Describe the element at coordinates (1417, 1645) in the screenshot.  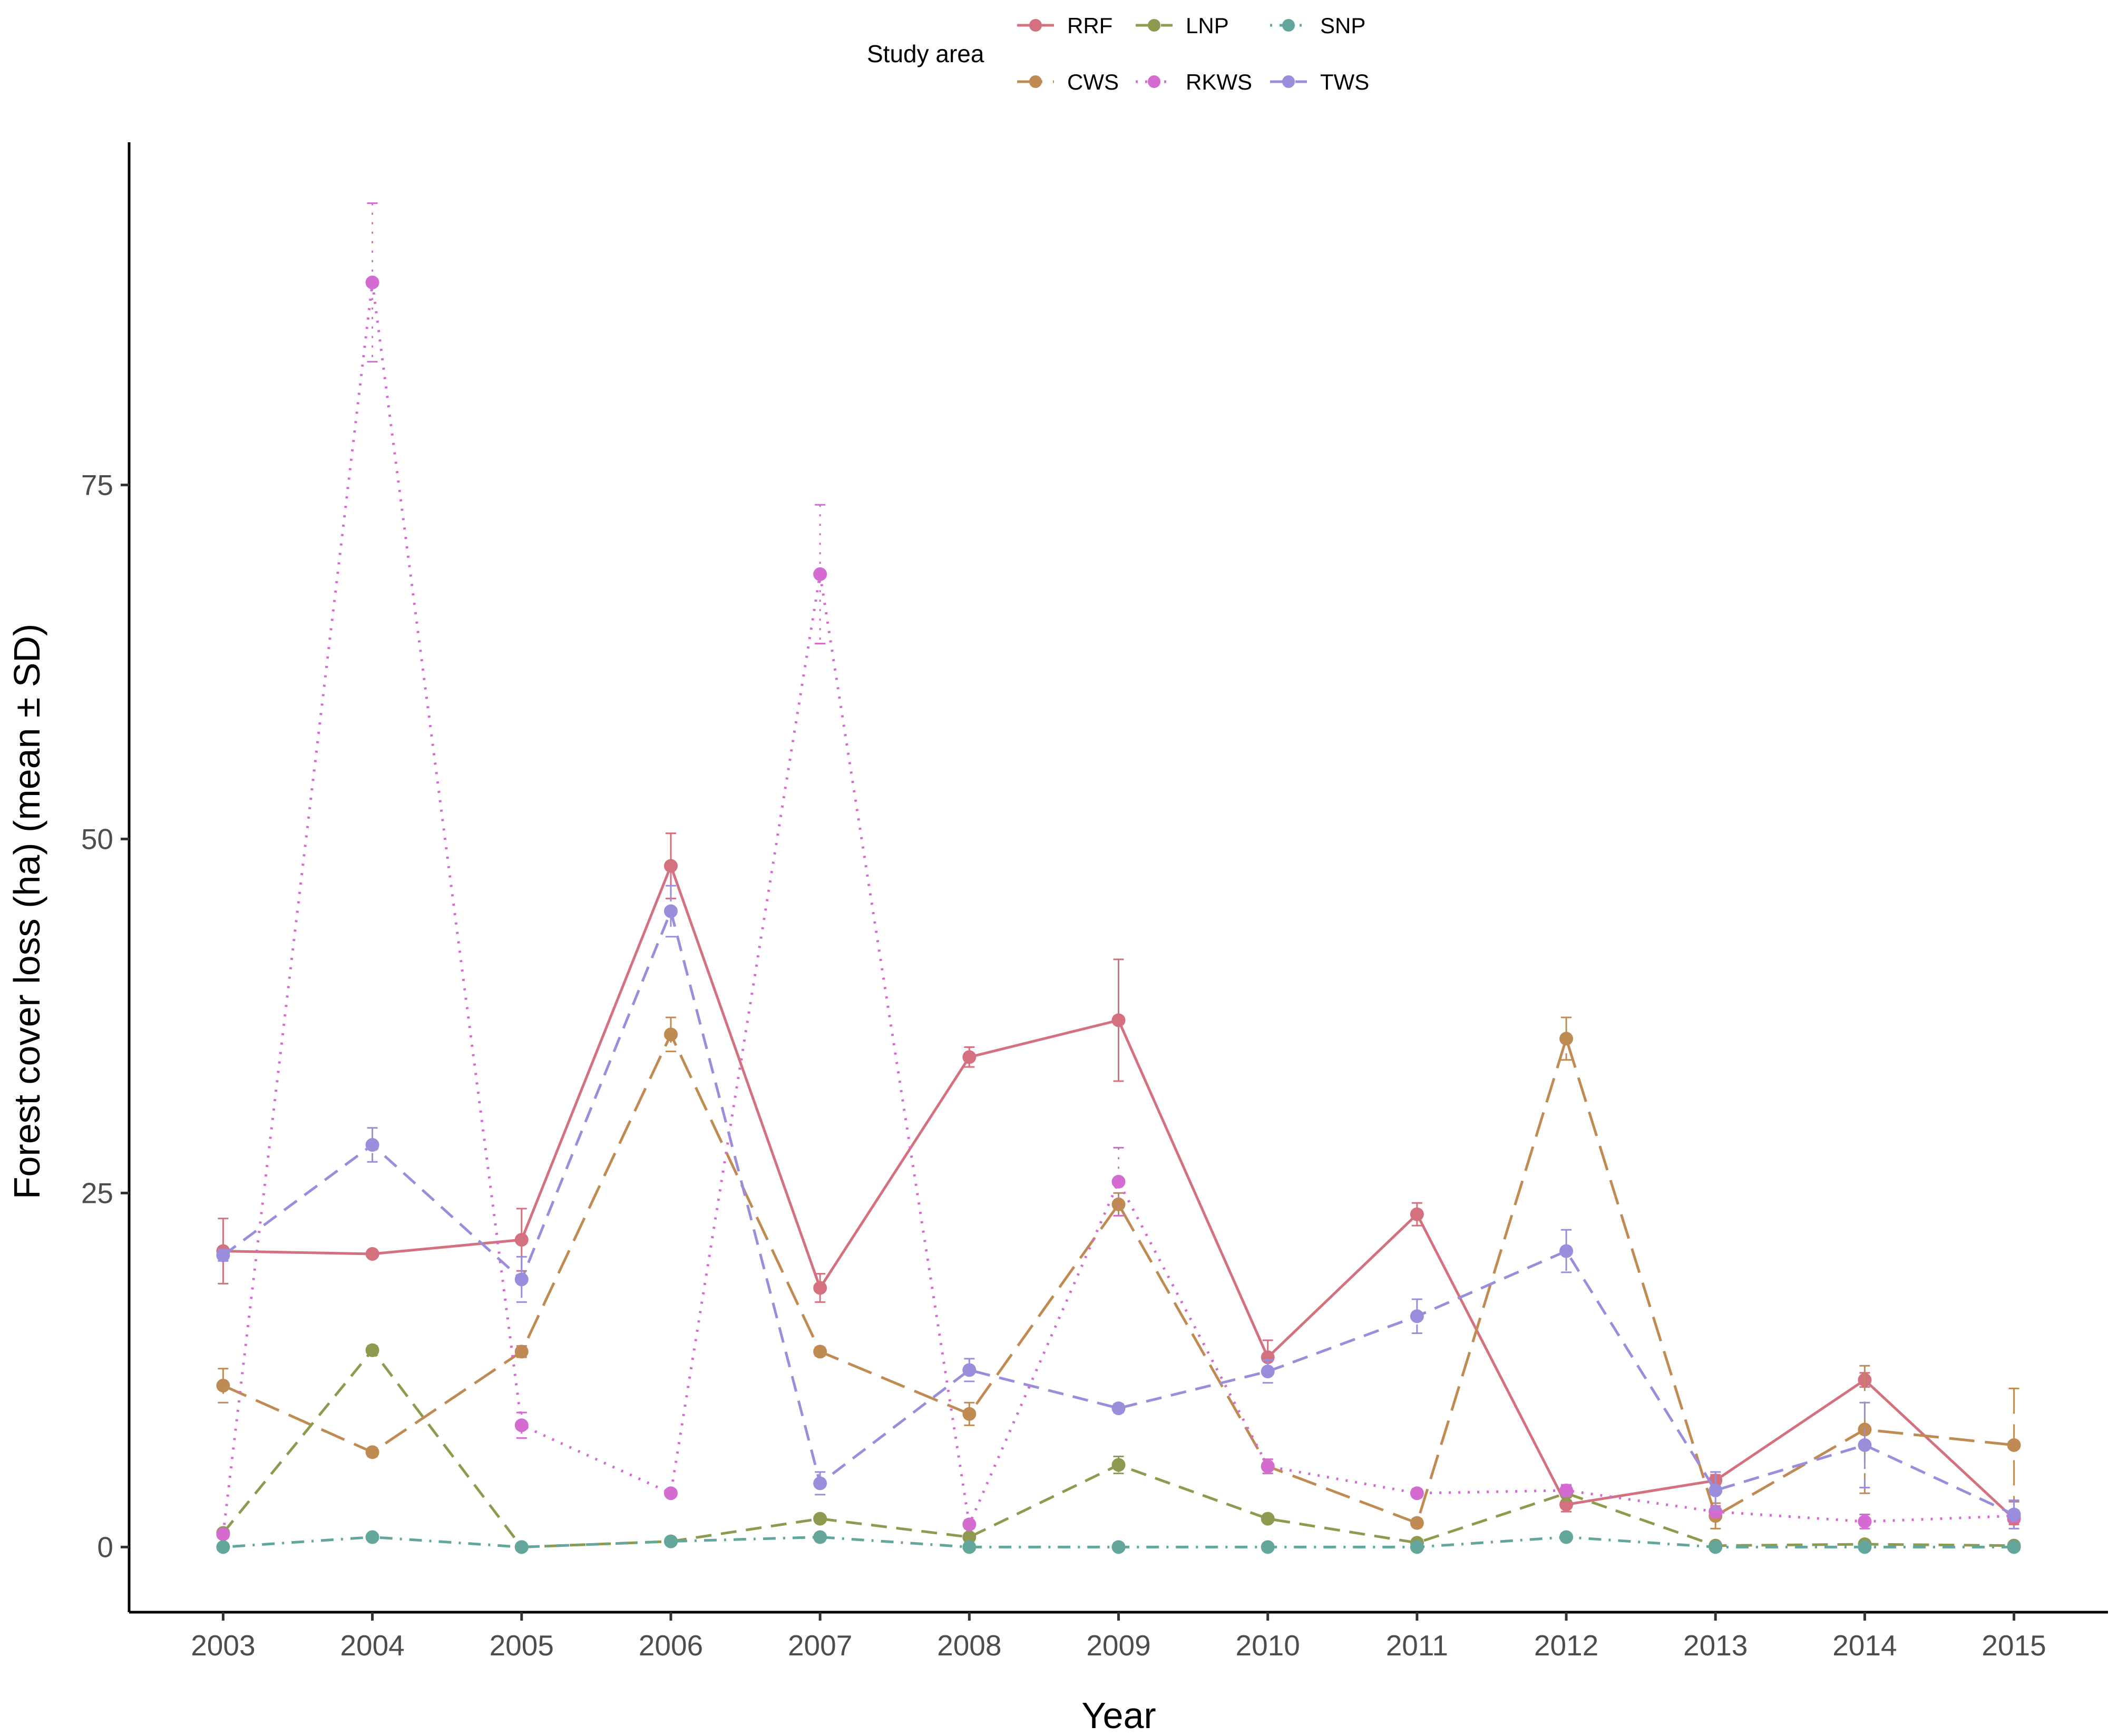
I see `x-tick-label: 2011` at that location.